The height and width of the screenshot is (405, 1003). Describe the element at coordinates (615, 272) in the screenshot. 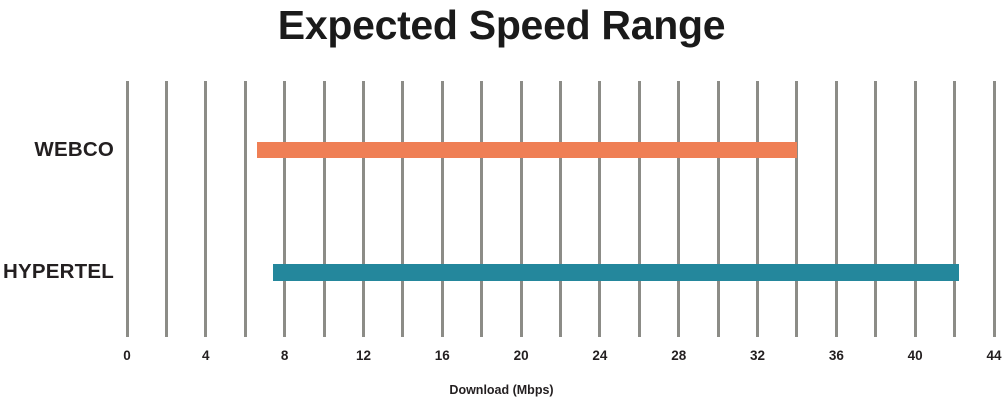

I see `range-bar-hypertel` at that location.